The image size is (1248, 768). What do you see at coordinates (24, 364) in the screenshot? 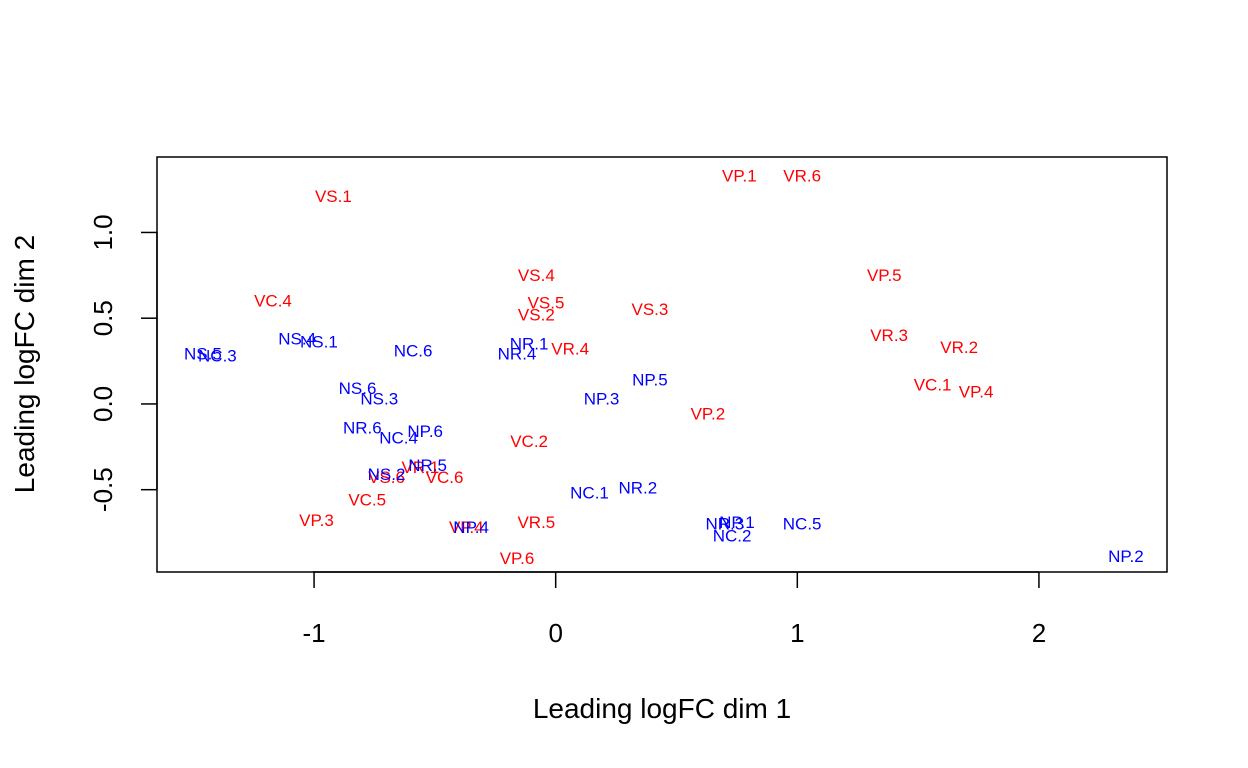
I see `y-axis-title: Leading logFC dim 2` at bounding box center [24, 364].